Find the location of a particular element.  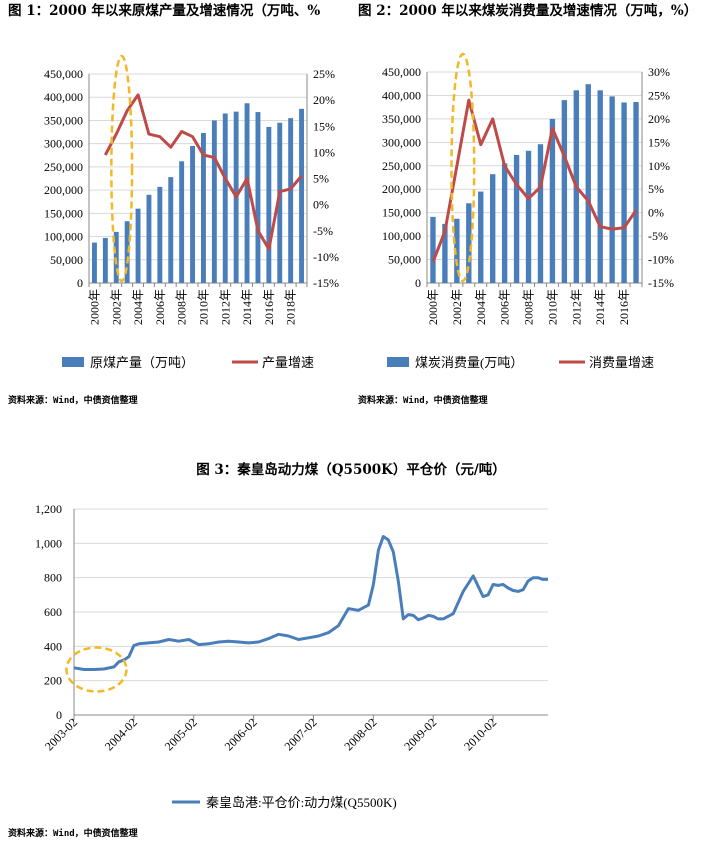

chart1-y-left-tick: 100,000 is located at coordinates (63, 237).